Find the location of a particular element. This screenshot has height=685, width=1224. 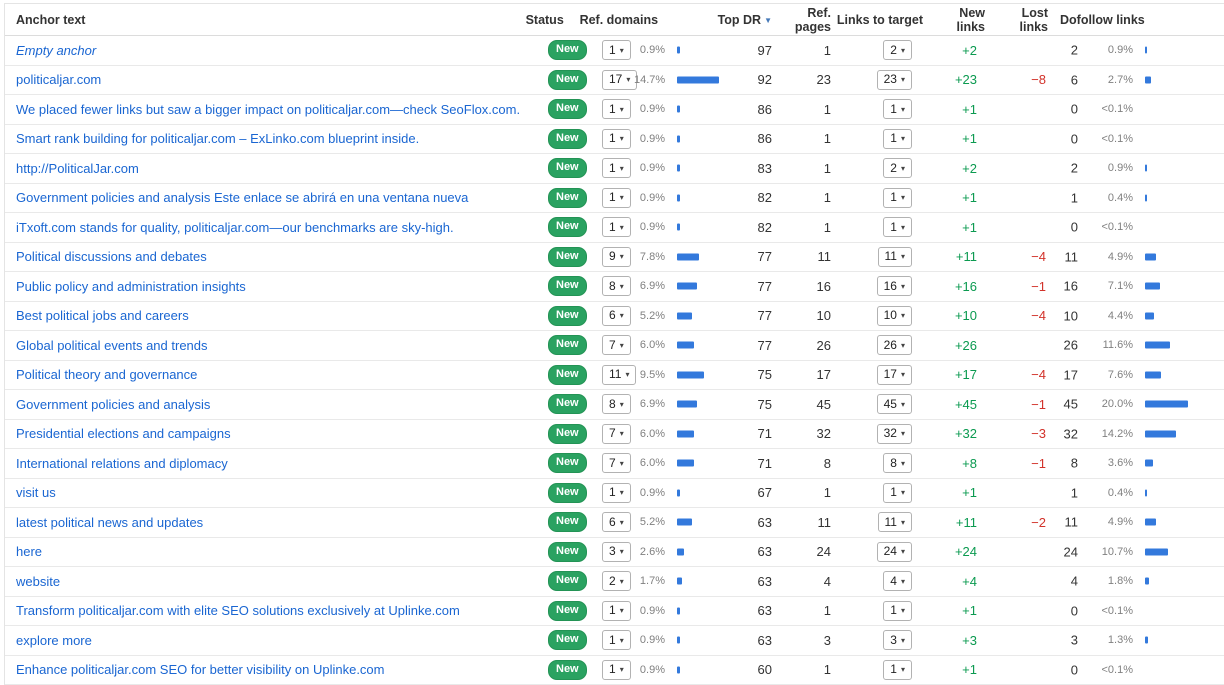

ref-domains-dropdown: 9 ▾ is located at coordinates (616, 256).